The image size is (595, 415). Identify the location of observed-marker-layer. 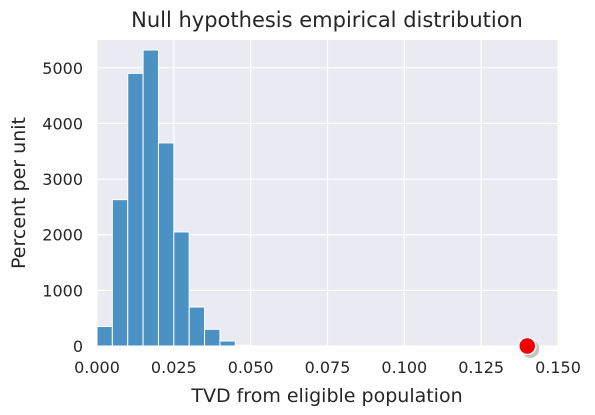
(529, 347).